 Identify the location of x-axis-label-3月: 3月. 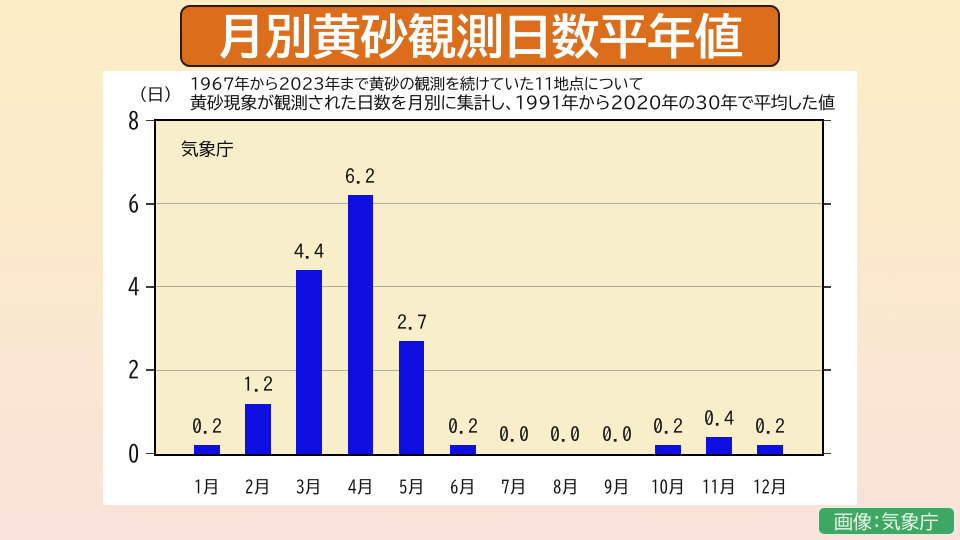
(309, 486).